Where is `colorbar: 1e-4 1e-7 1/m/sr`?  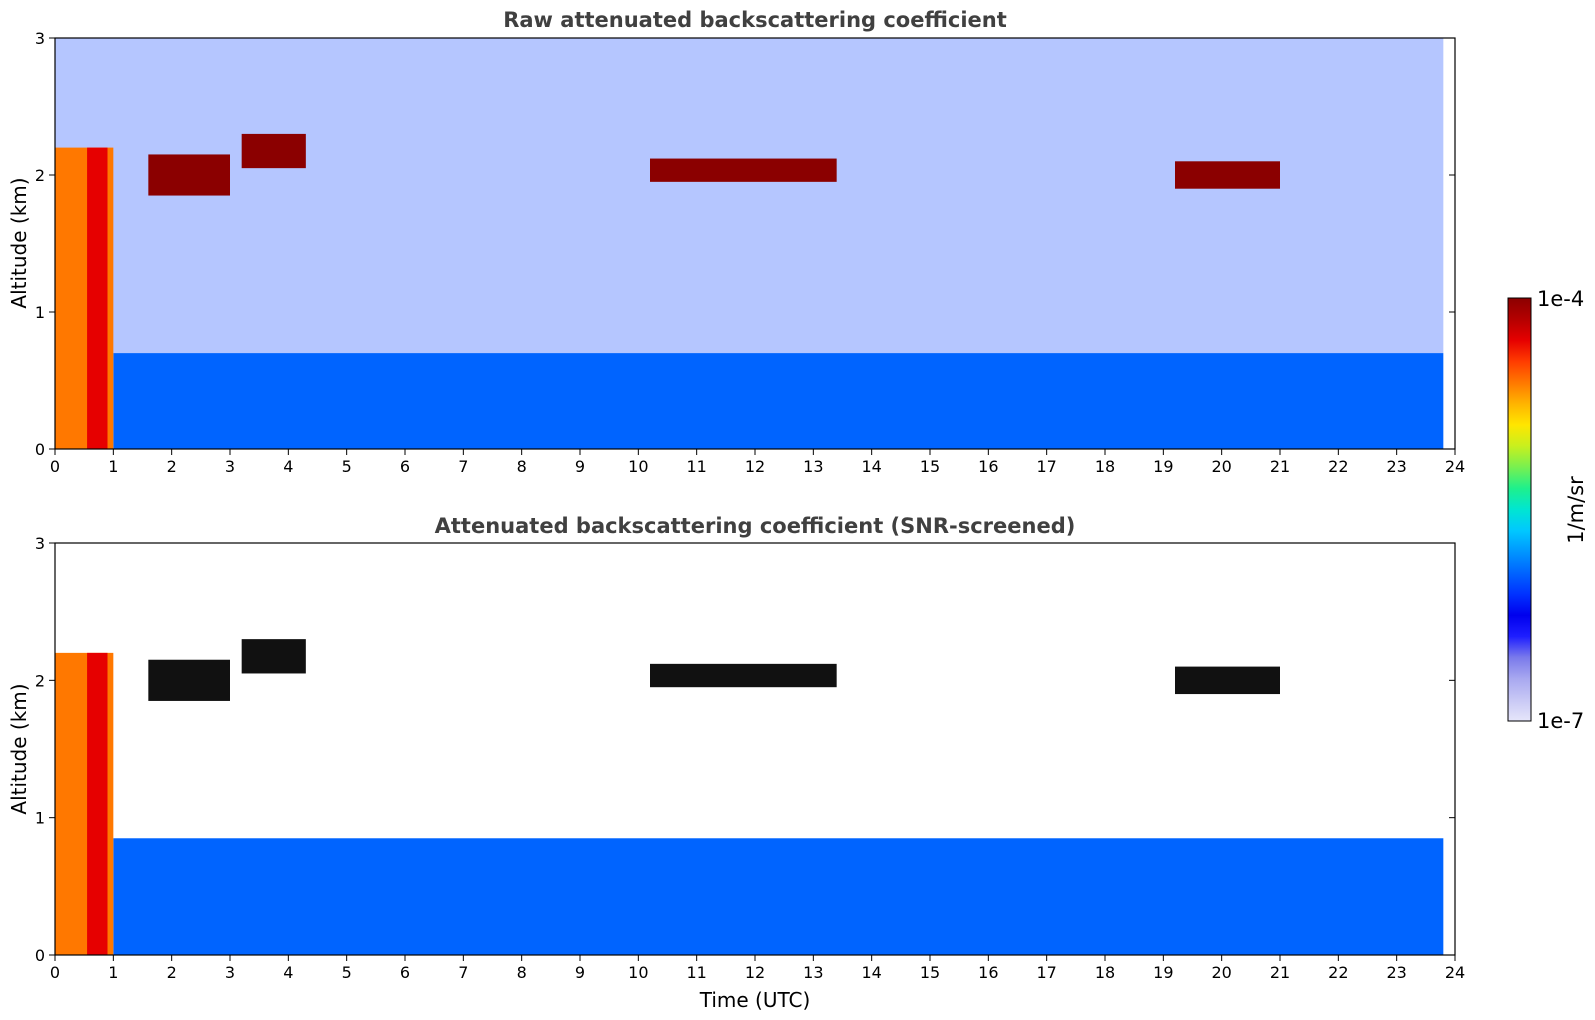
colorbar: 1e-4 1e-7 1/m/sr is located at coordinates (1547, 510).